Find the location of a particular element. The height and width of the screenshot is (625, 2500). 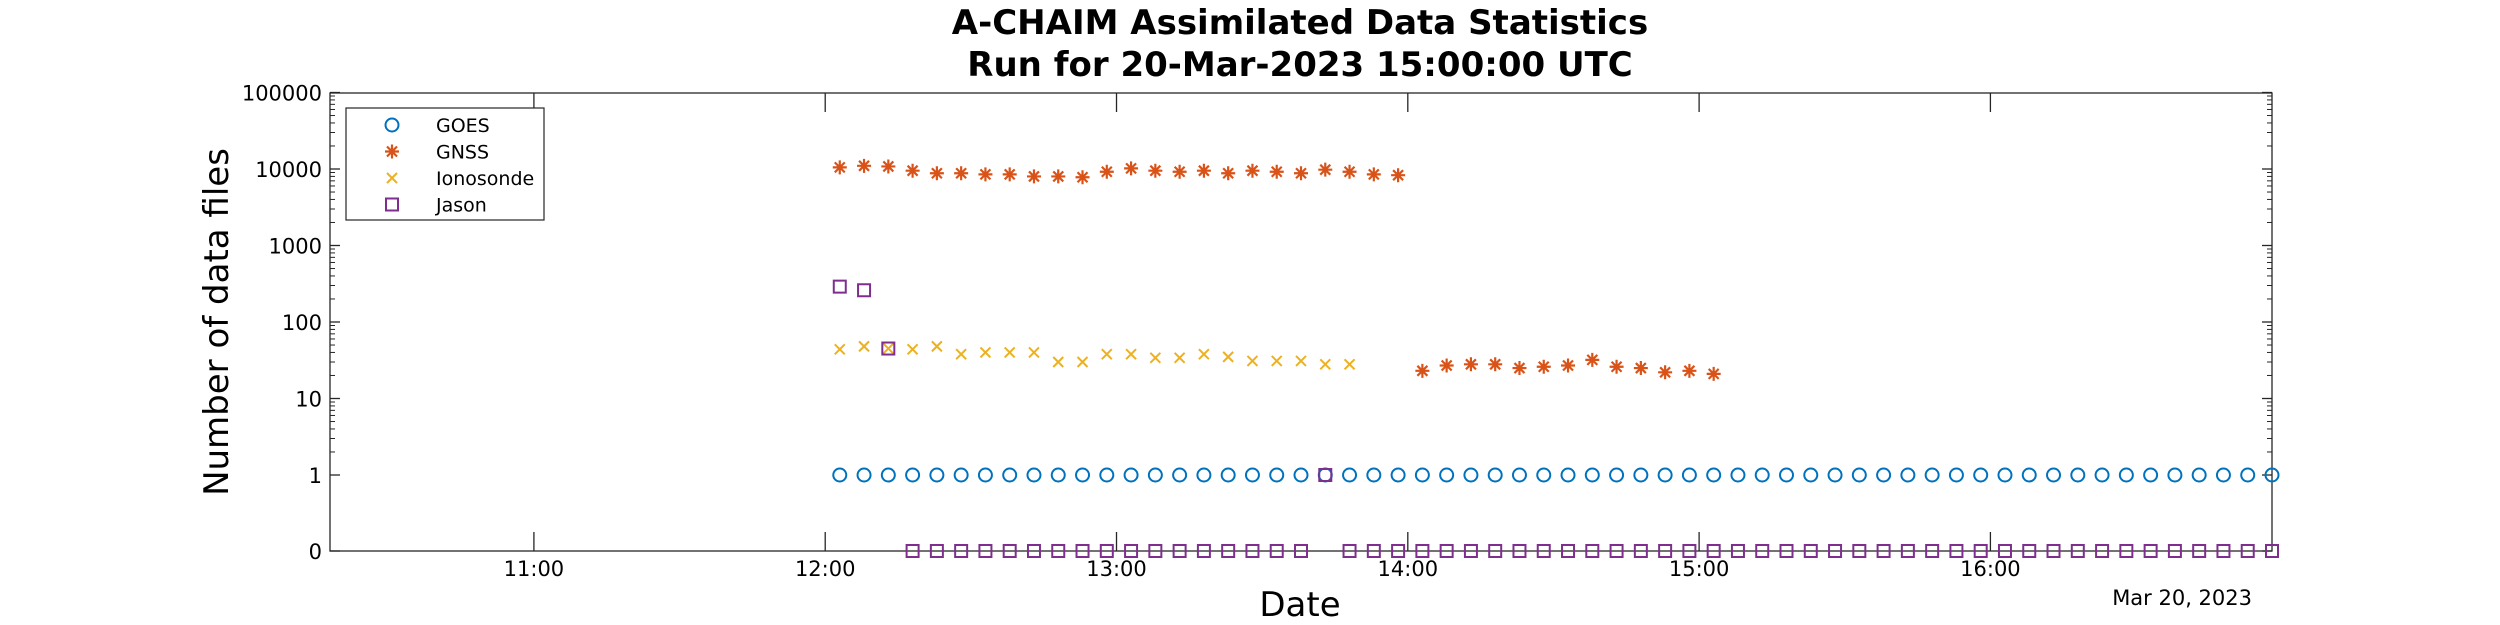

legend-marker-ionosonde is located at coordinates (392, 178).